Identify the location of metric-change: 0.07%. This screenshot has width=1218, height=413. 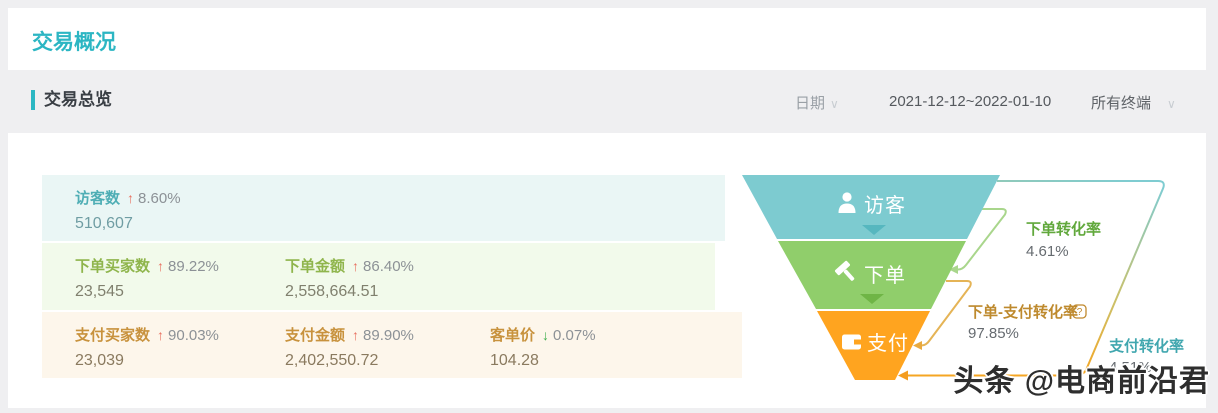
(574, 335).